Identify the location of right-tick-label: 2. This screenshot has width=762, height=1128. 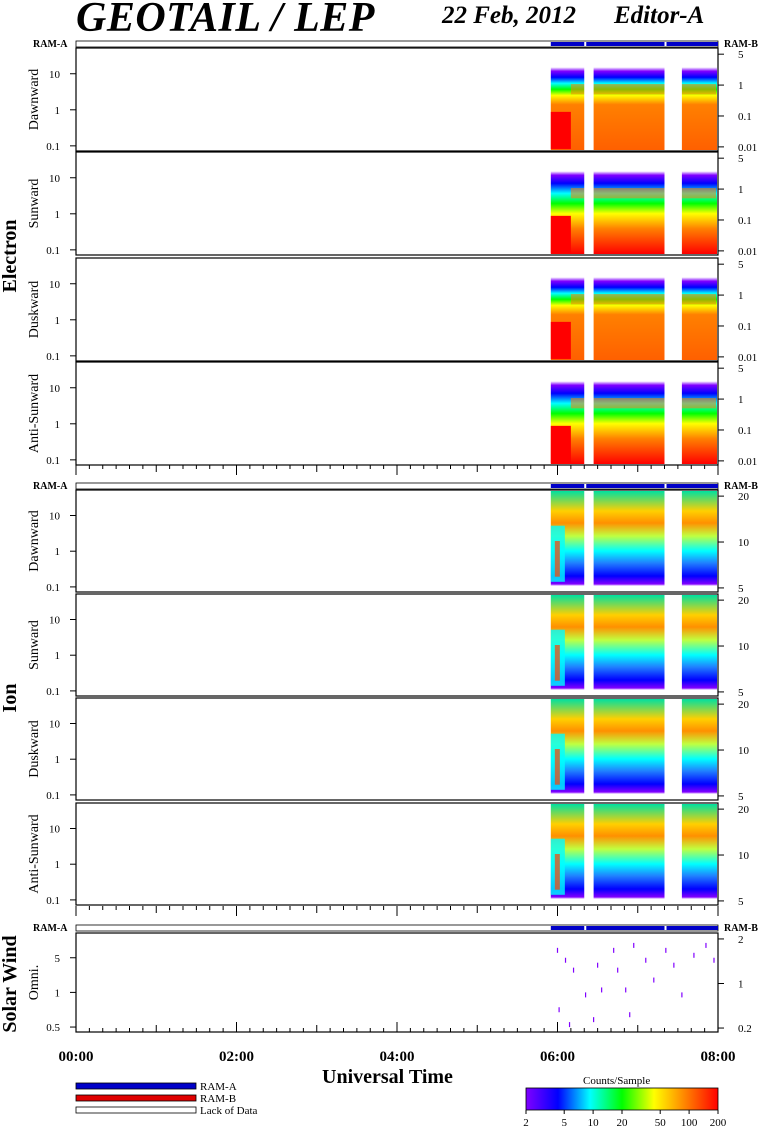
(741, 940).